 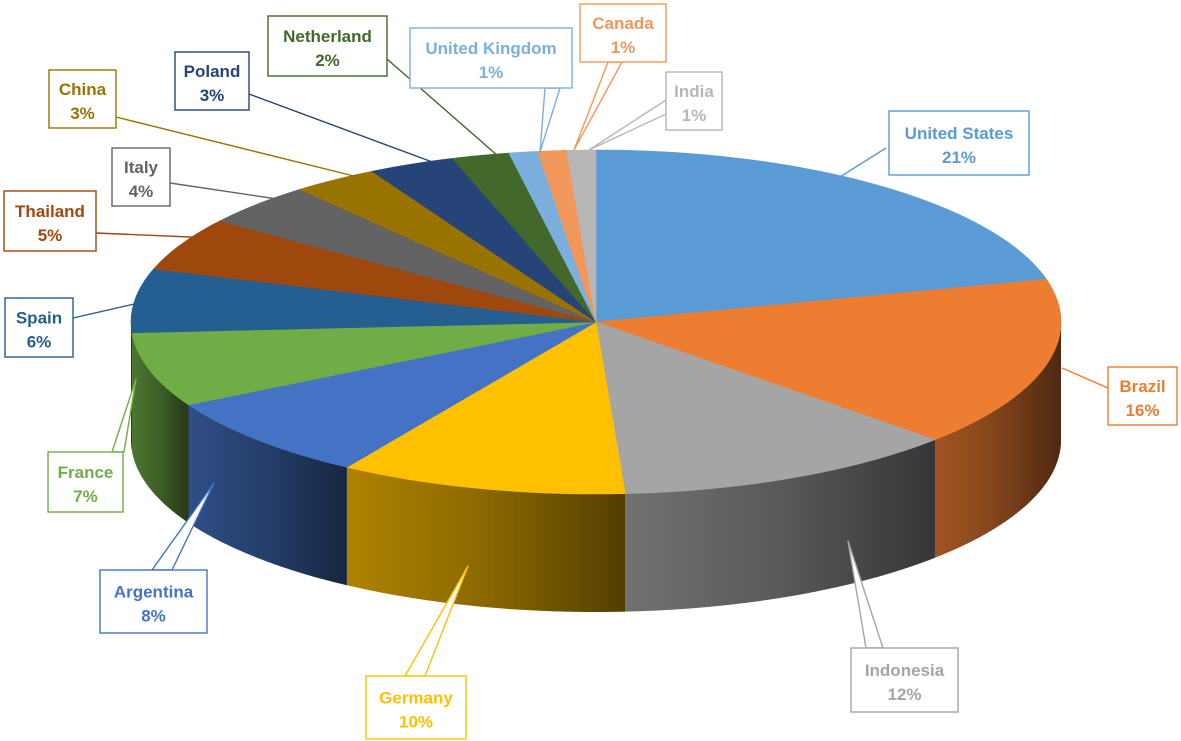 What do you see at coordinates (267, 495) in the screenshot?
I see `side-argentina-shade` at bounding box center [267, 495].